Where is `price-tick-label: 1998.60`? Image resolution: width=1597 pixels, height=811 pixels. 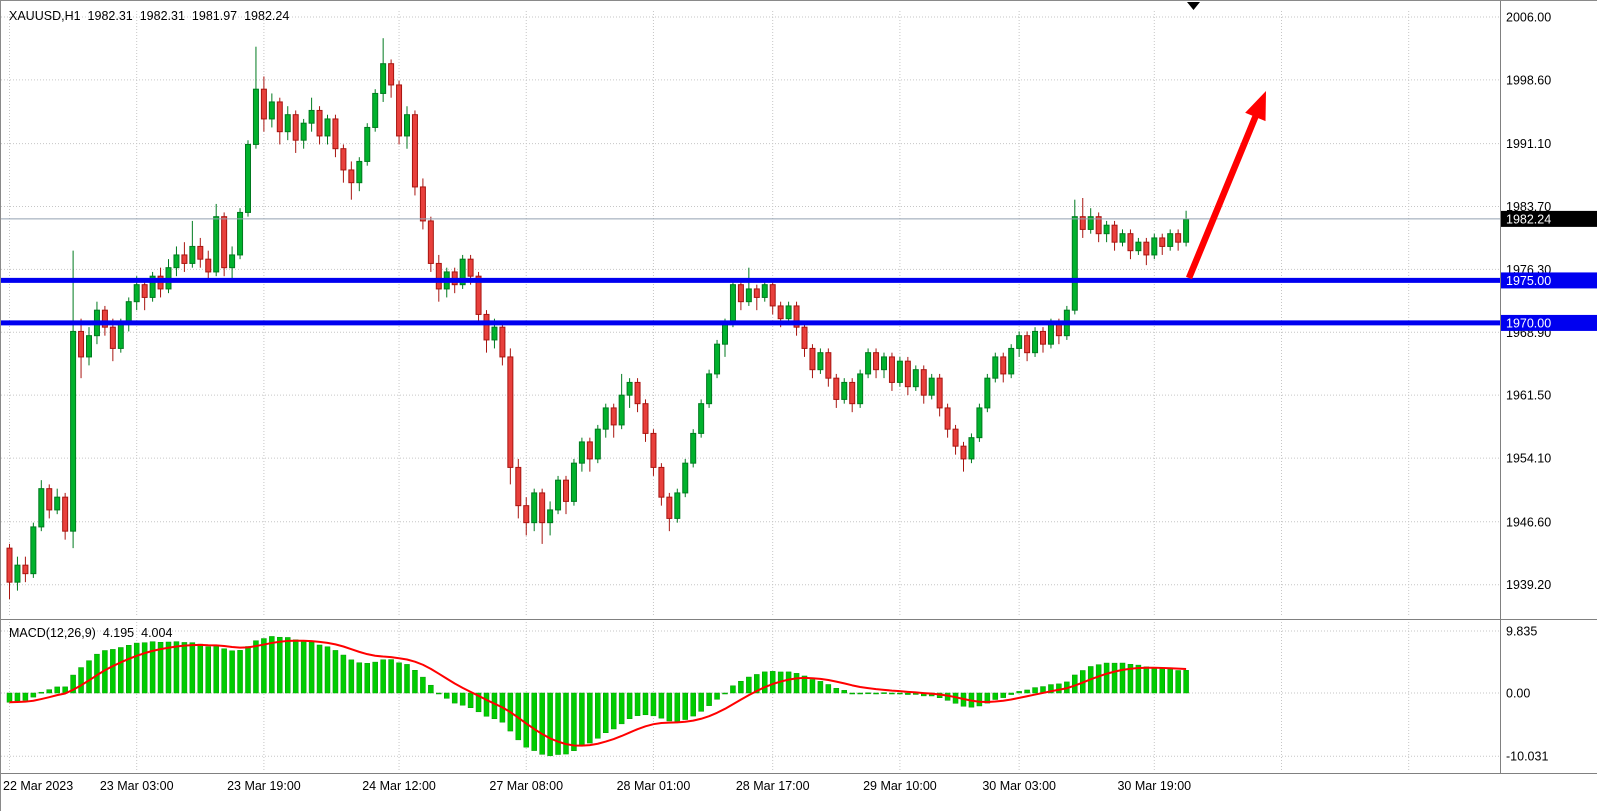
price-tick-label: 1998.60 is located at coordinates (1528, 80).